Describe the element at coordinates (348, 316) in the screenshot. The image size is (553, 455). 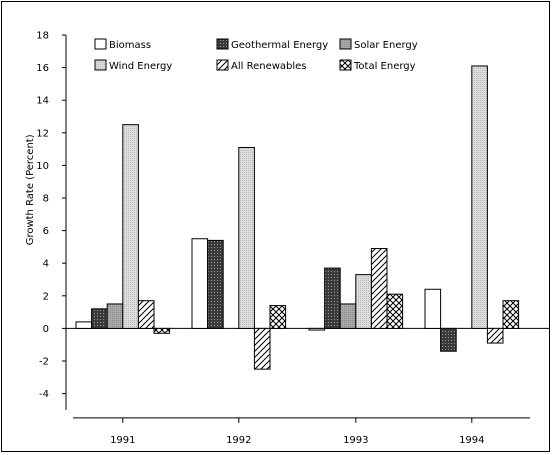
I see `bar-solar-energy-1993` at that location.